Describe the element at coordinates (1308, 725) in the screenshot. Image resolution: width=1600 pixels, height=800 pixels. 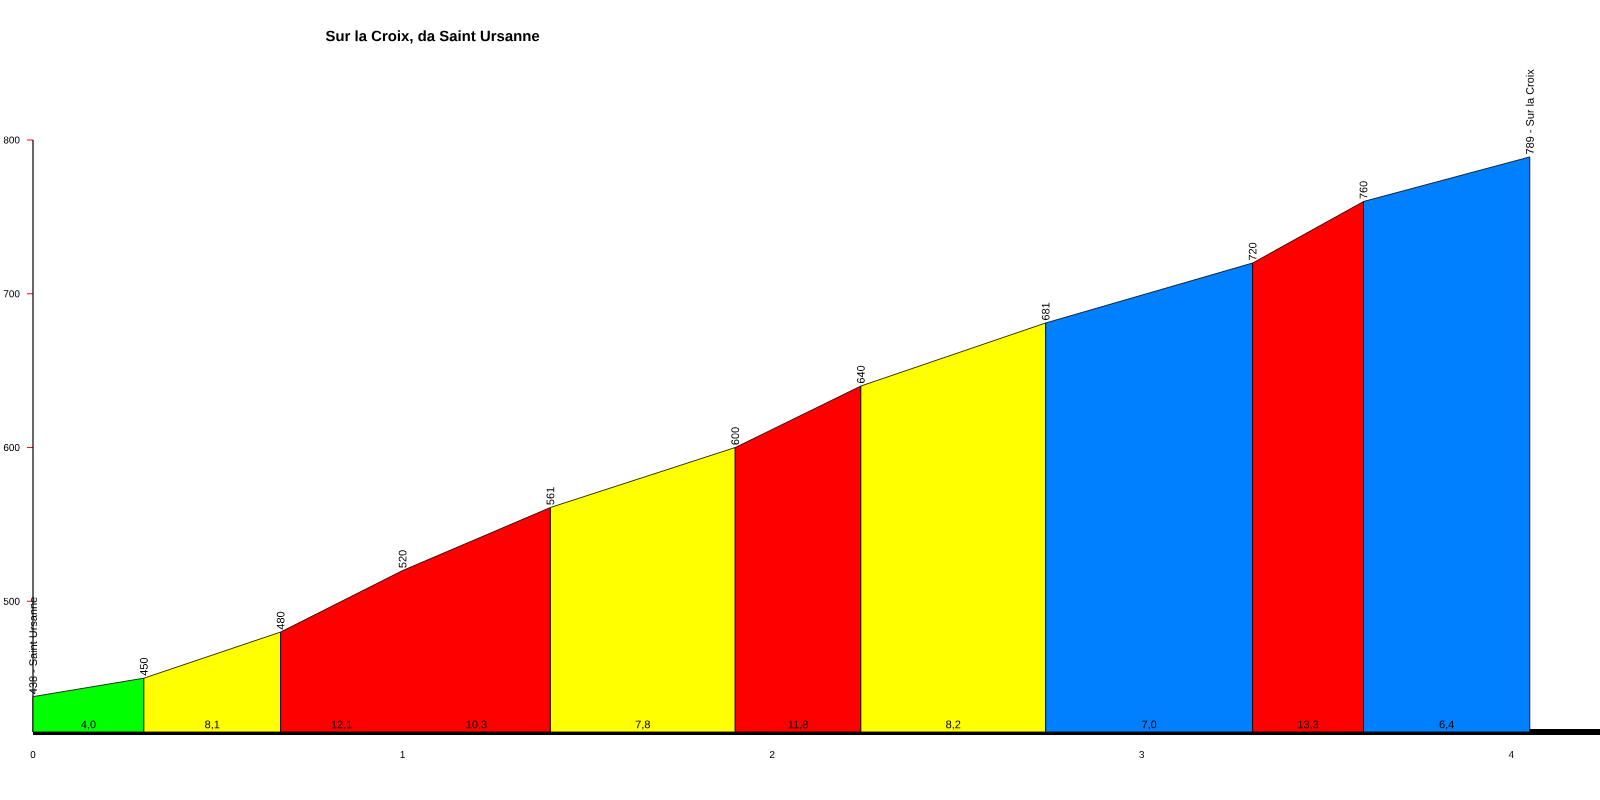
I see `annotation: 13,3` at that location.